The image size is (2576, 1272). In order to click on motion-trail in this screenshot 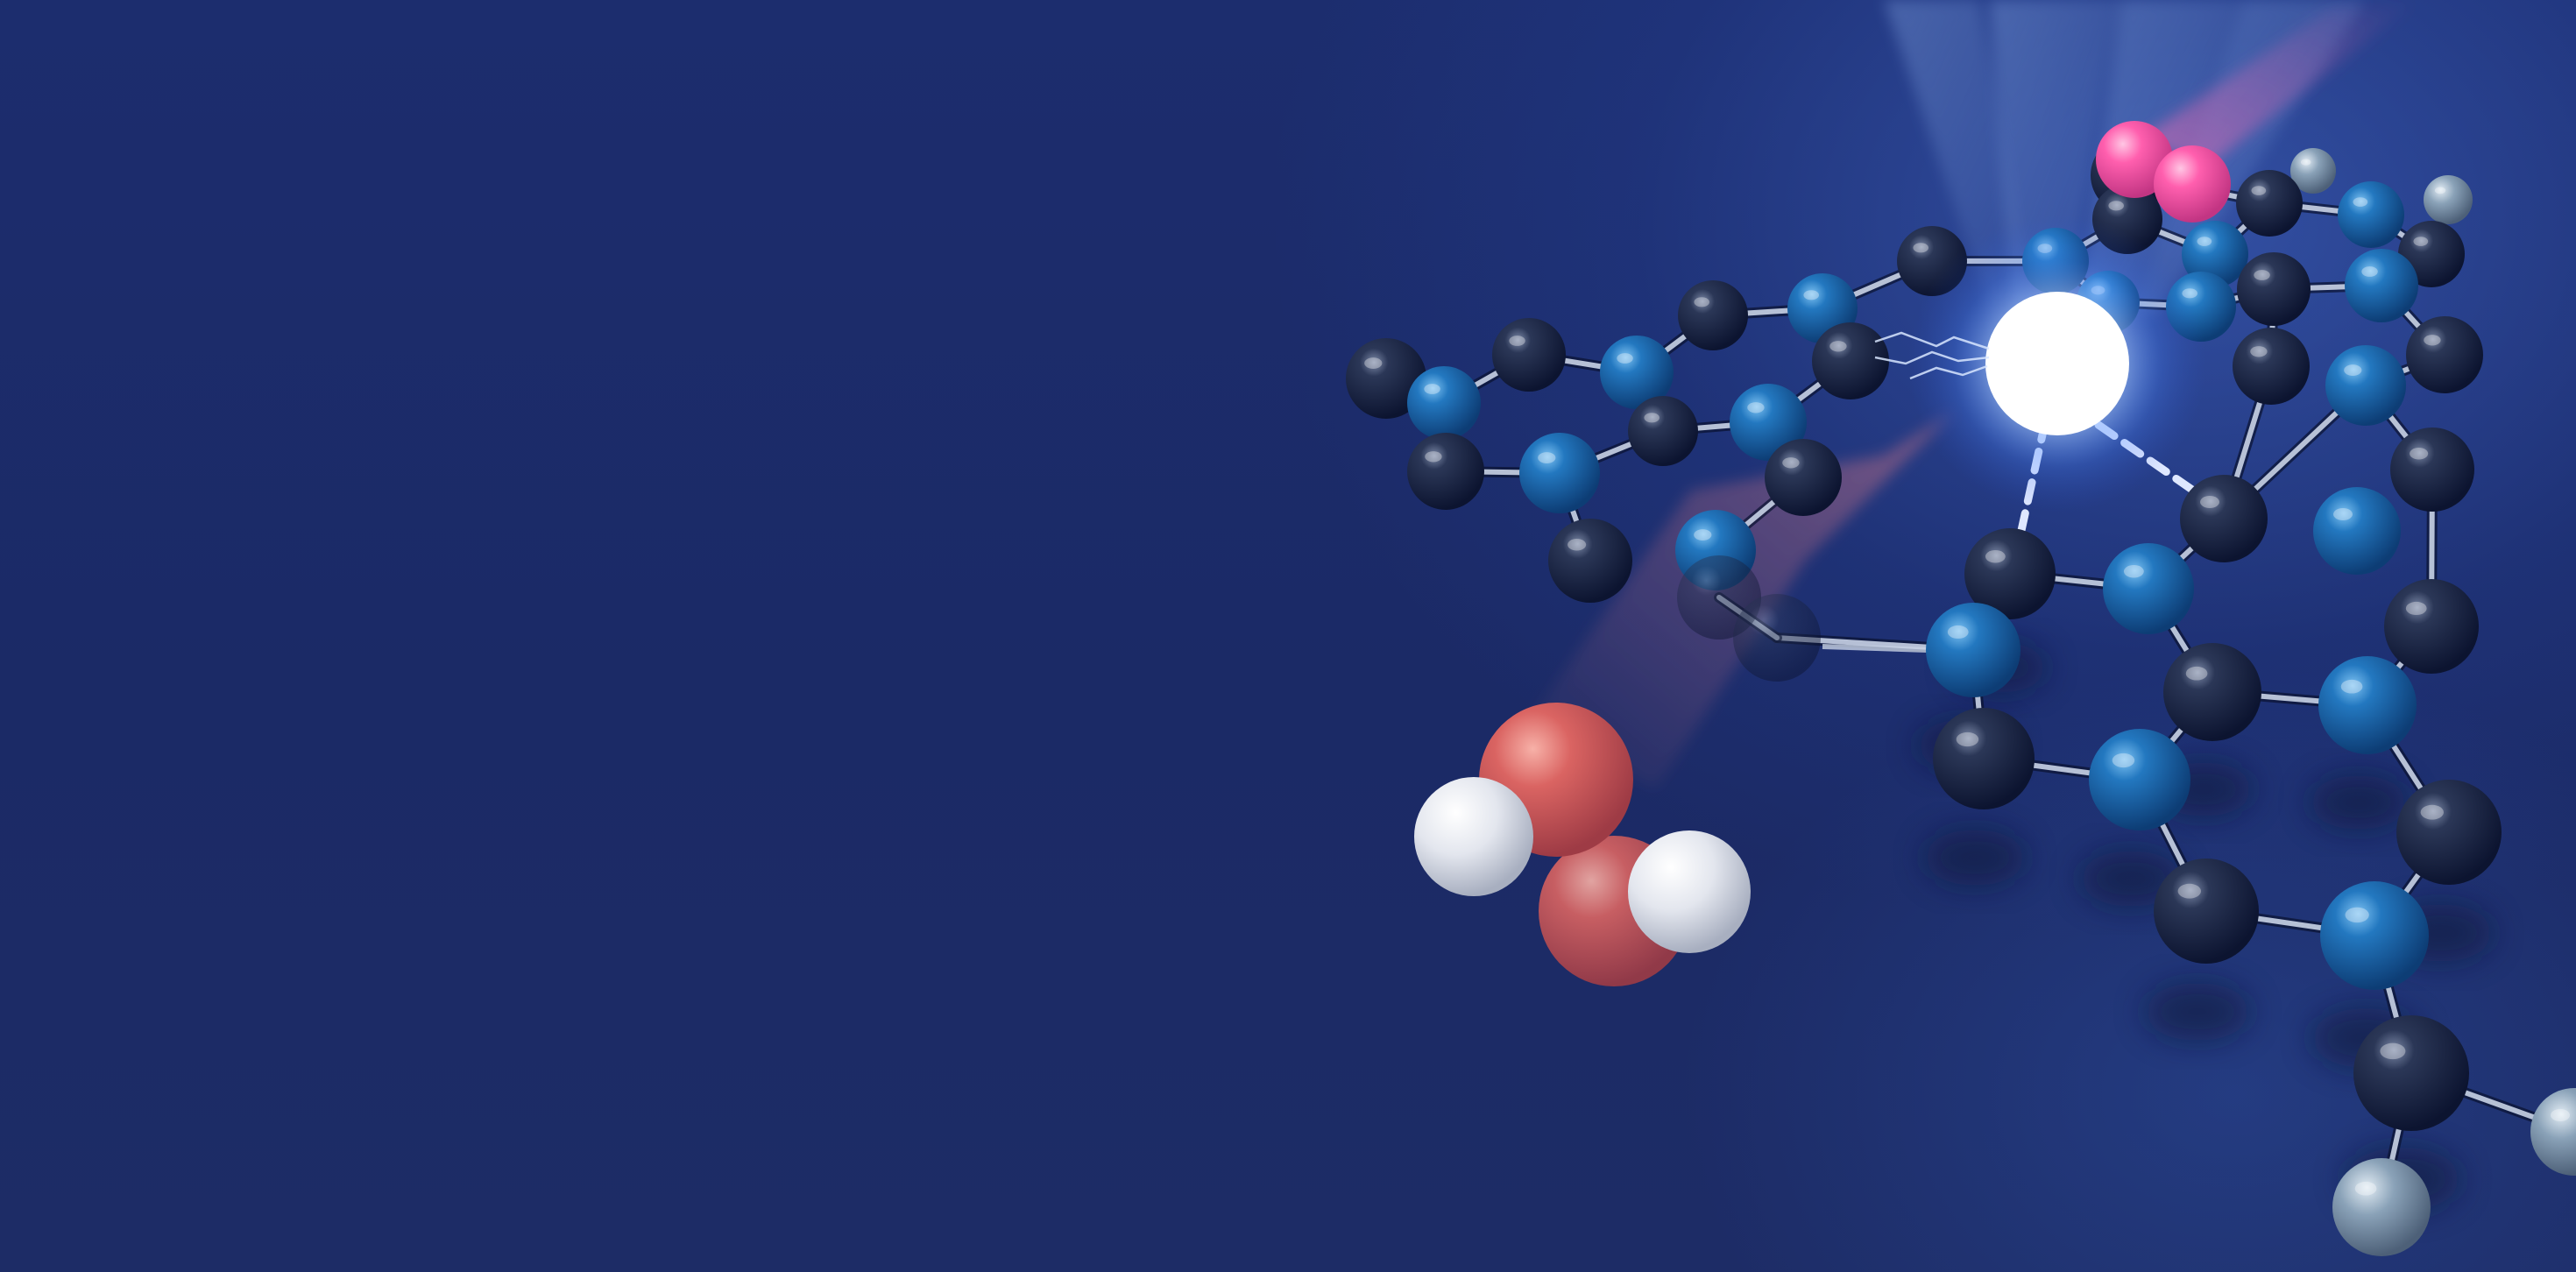, I will do `click(2278, 83)`.